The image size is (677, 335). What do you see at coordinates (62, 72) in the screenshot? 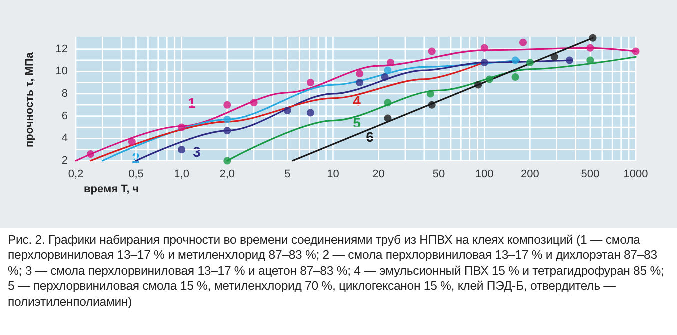
I see `y-tick-label: 10` at bounding box center [62, 72].